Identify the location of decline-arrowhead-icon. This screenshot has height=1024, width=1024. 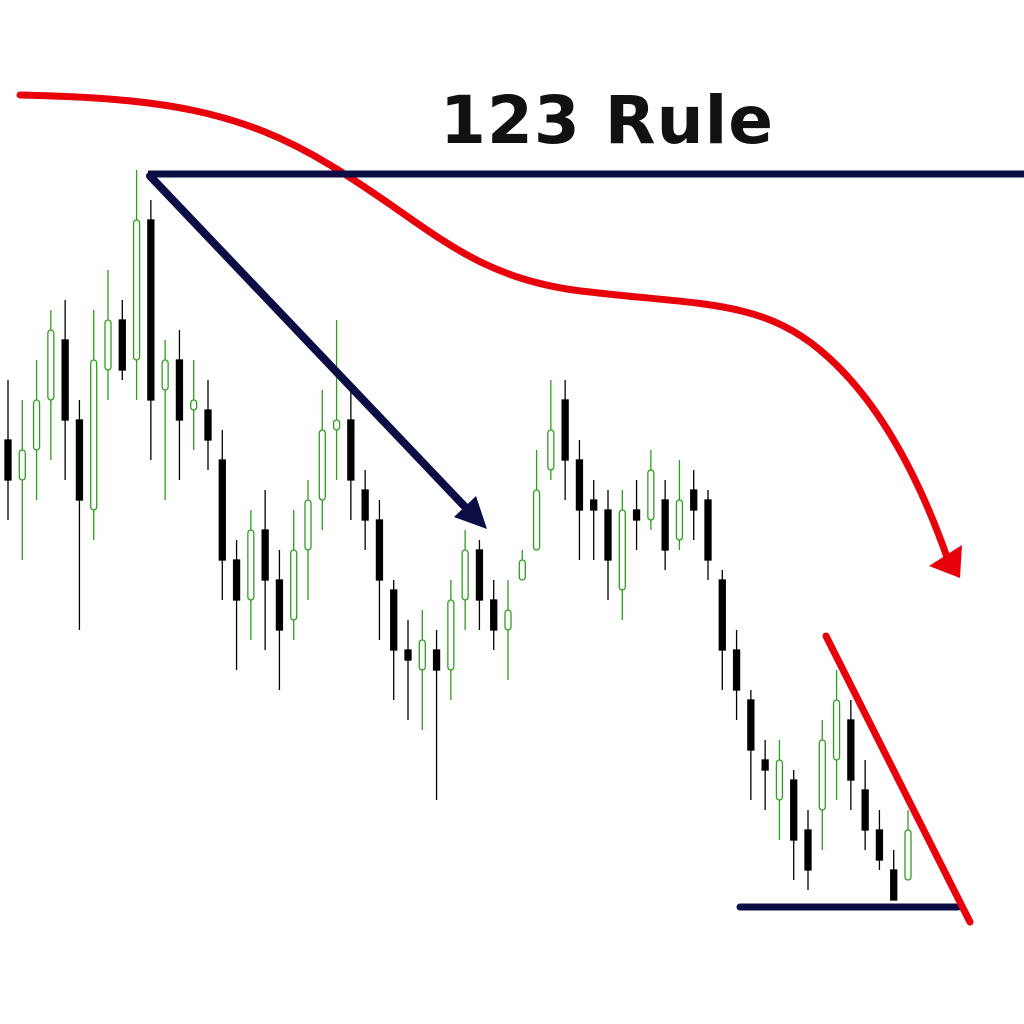
(470, 512).